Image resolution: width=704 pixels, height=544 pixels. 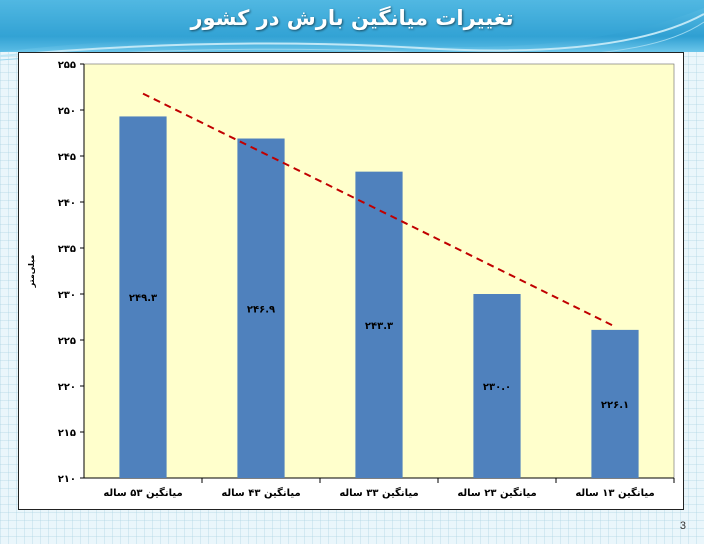 What do you see at coordinates (142, 492) in the screenshot?
I see `x-category-label: میانگین ۵۳ ساله` at bounding box center [142, 492].